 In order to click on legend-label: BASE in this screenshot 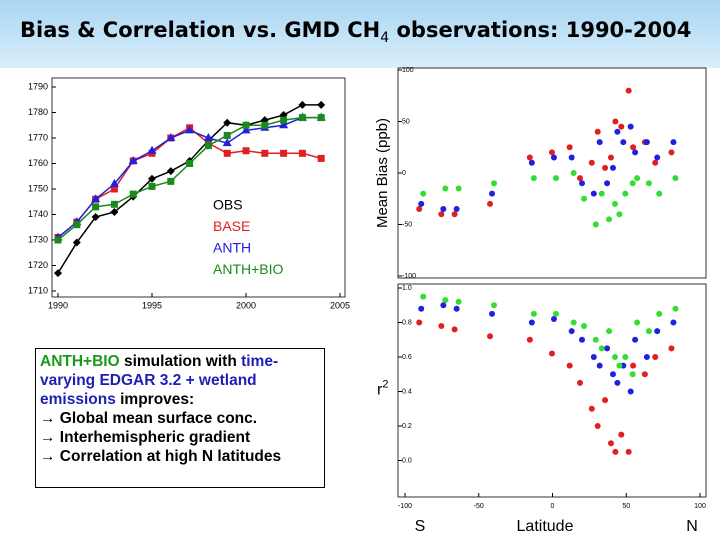, I will do `click(231, 226)`.